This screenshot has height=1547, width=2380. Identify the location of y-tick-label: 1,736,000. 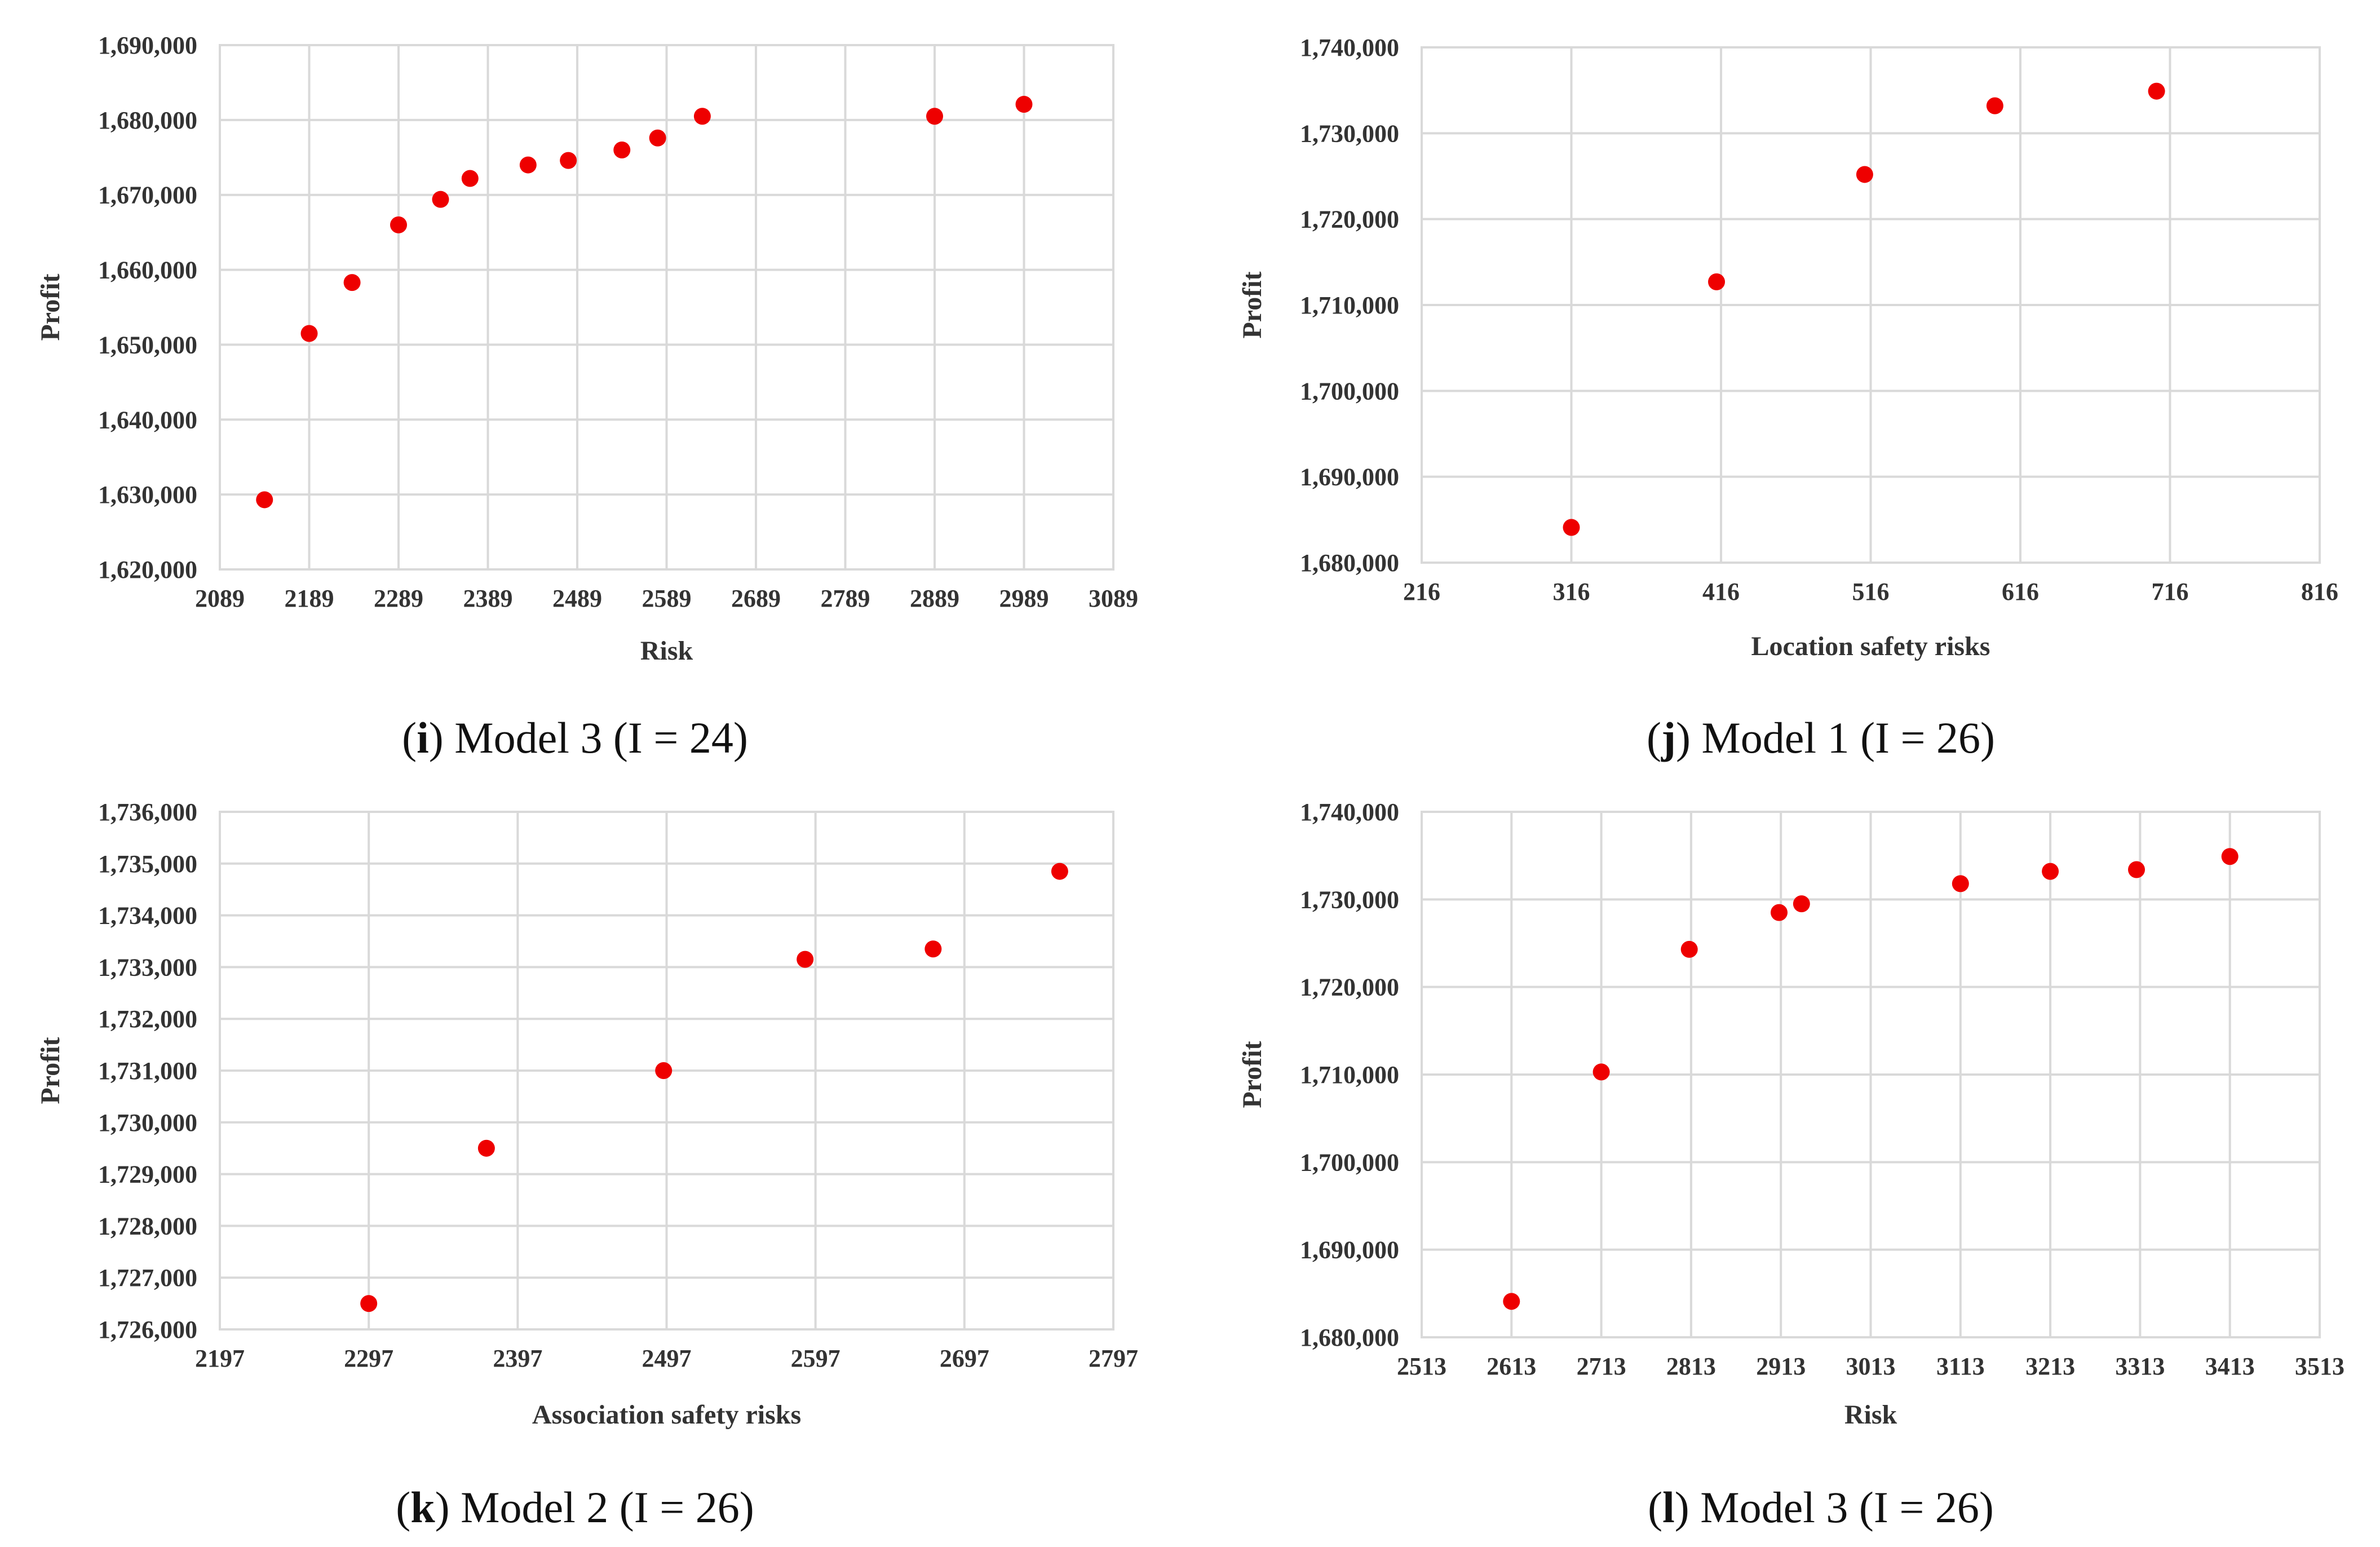
(147, 812).